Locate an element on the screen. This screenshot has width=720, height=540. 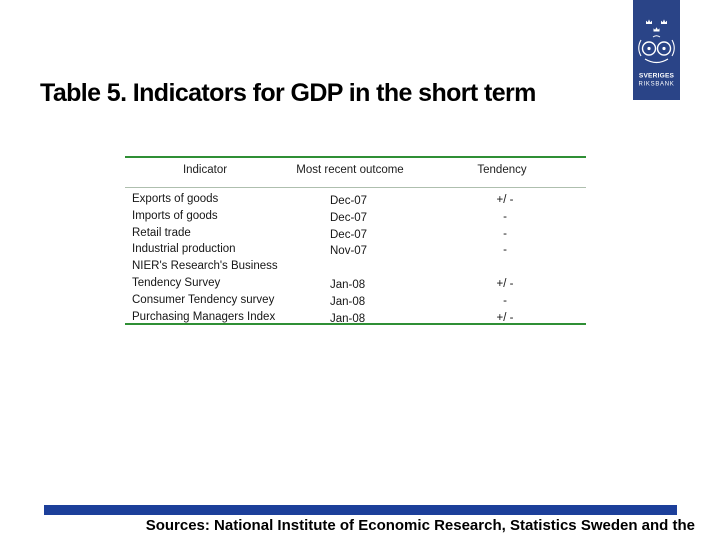
indicator-cell: NIER's Research's Business is located at coordinates (205, 266).